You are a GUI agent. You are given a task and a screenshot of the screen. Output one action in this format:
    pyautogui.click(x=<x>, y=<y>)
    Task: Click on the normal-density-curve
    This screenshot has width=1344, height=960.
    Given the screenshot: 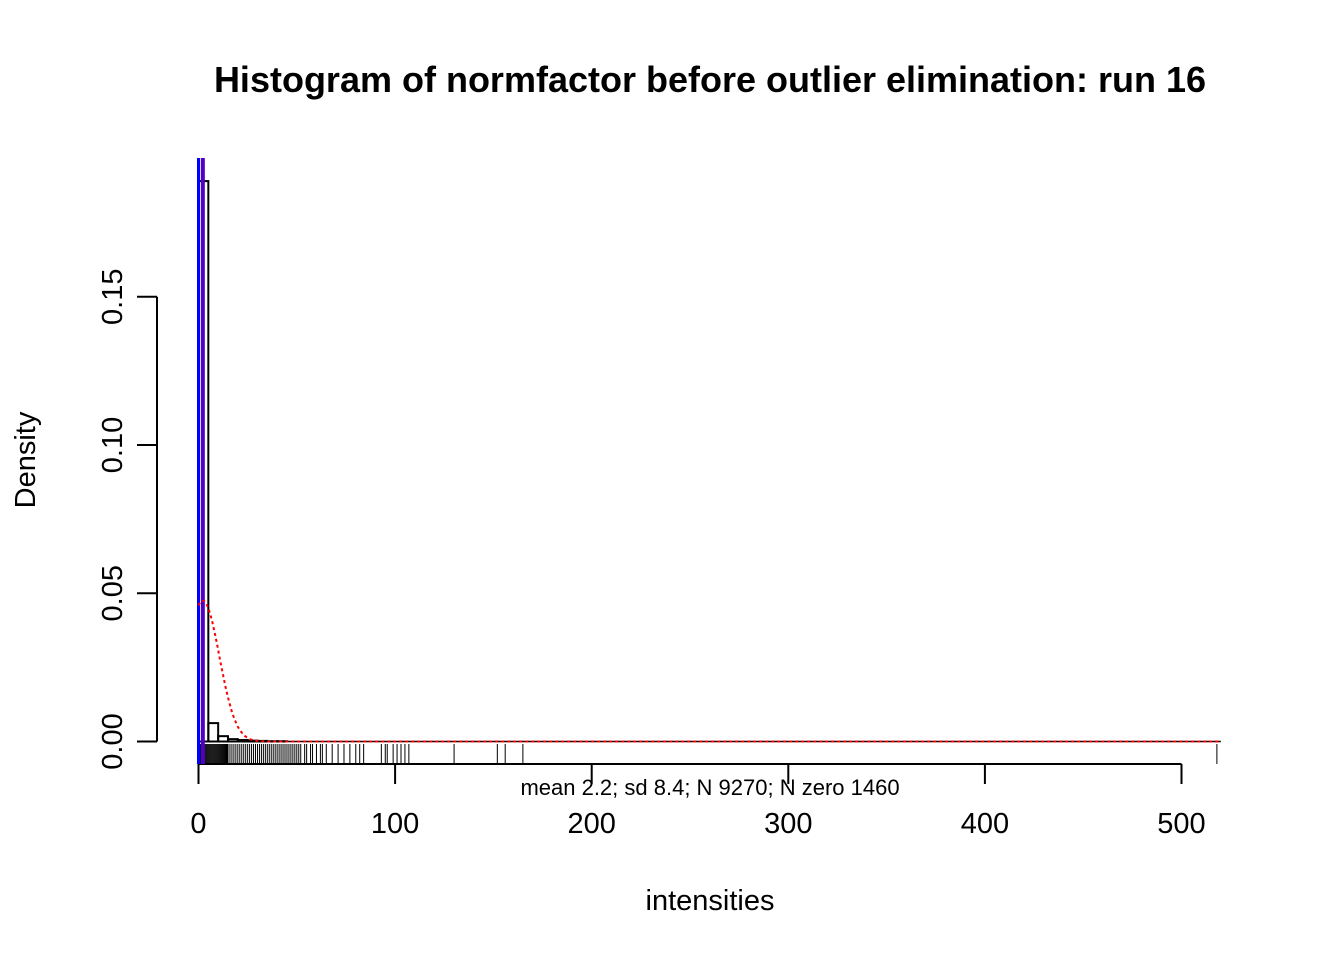 What is the action you would take?
    pyautogui.click(x=709, y=671)
    